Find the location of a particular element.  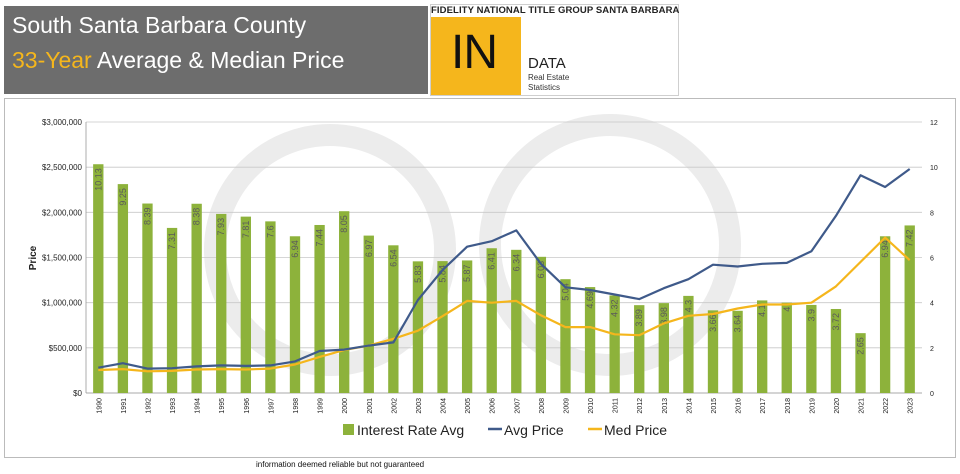

title-rest: Average & Median Price is located at coordinates (218, 60).